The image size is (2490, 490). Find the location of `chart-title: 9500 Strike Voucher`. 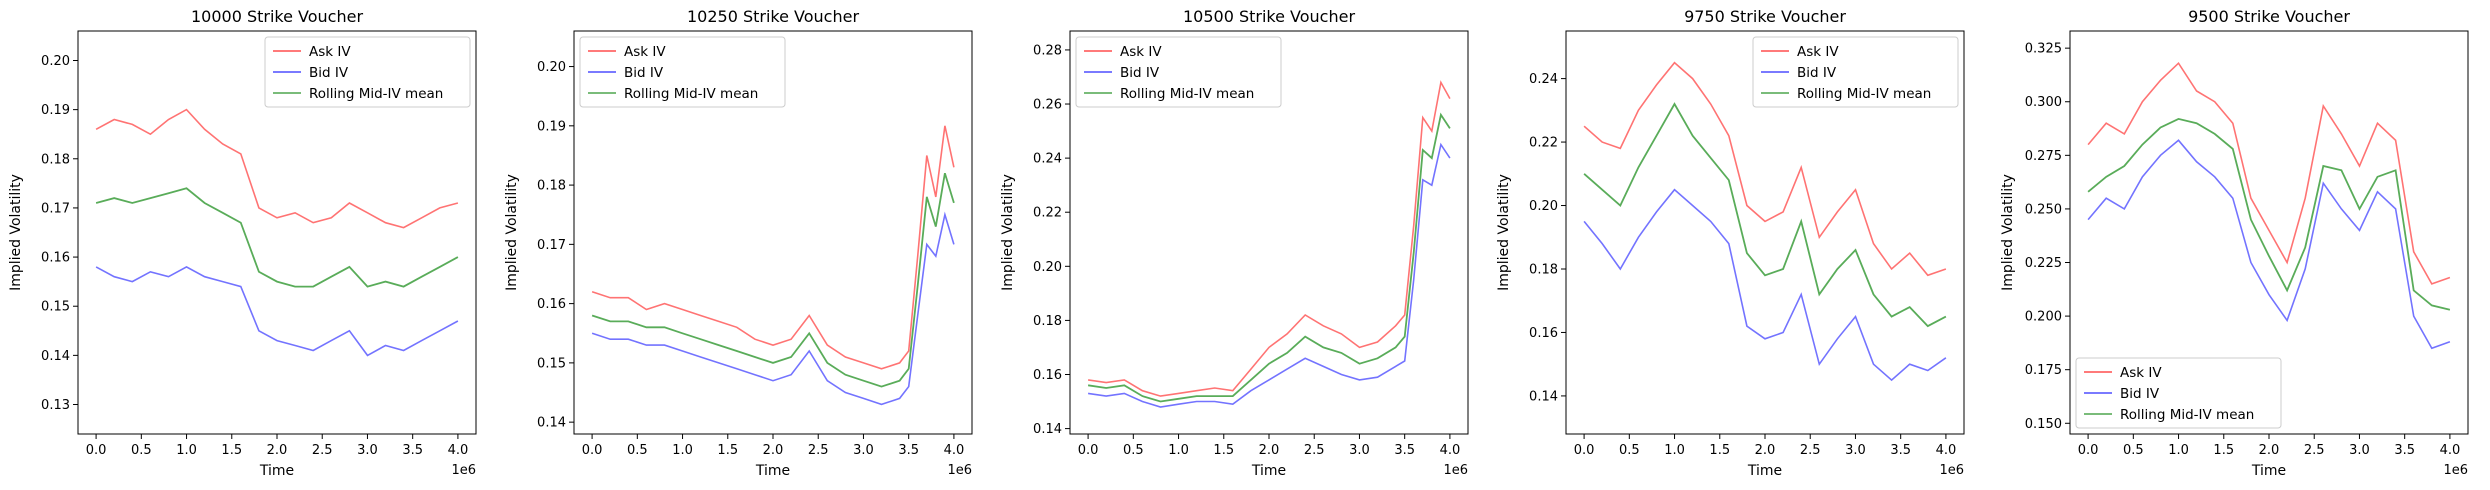

chart-title: 9500 Strike Voucher is located at coordinates (2269, 16).